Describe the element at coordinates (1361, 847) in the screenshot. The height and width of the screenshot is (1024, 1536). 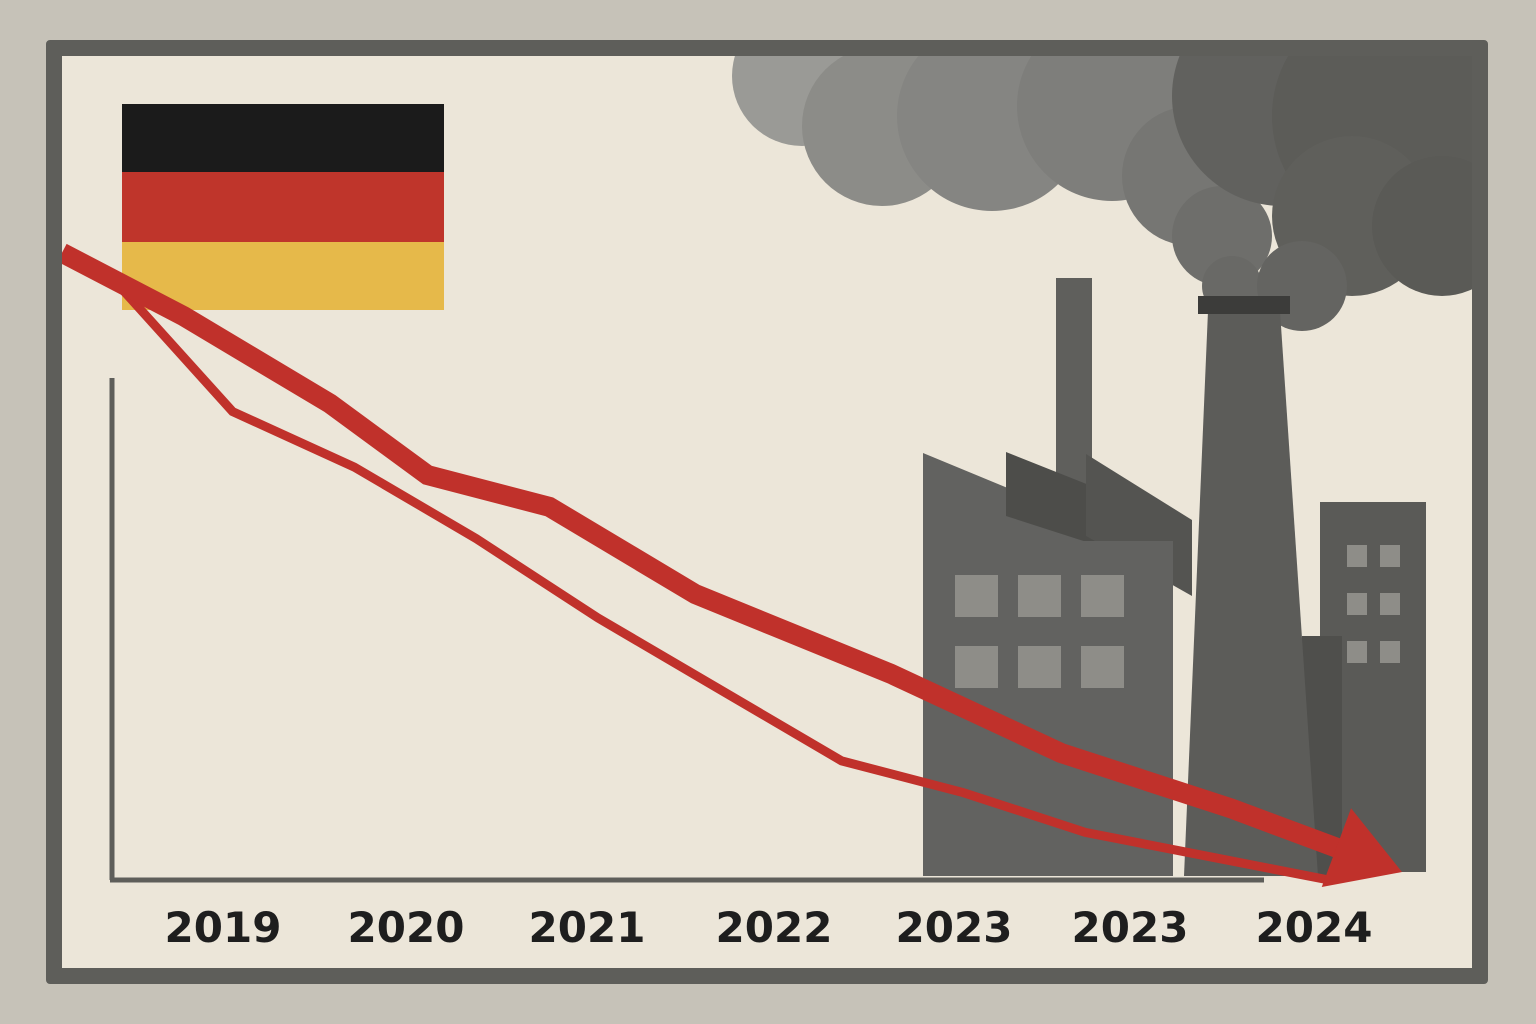
I see `series-1-arrowhead` at that location.